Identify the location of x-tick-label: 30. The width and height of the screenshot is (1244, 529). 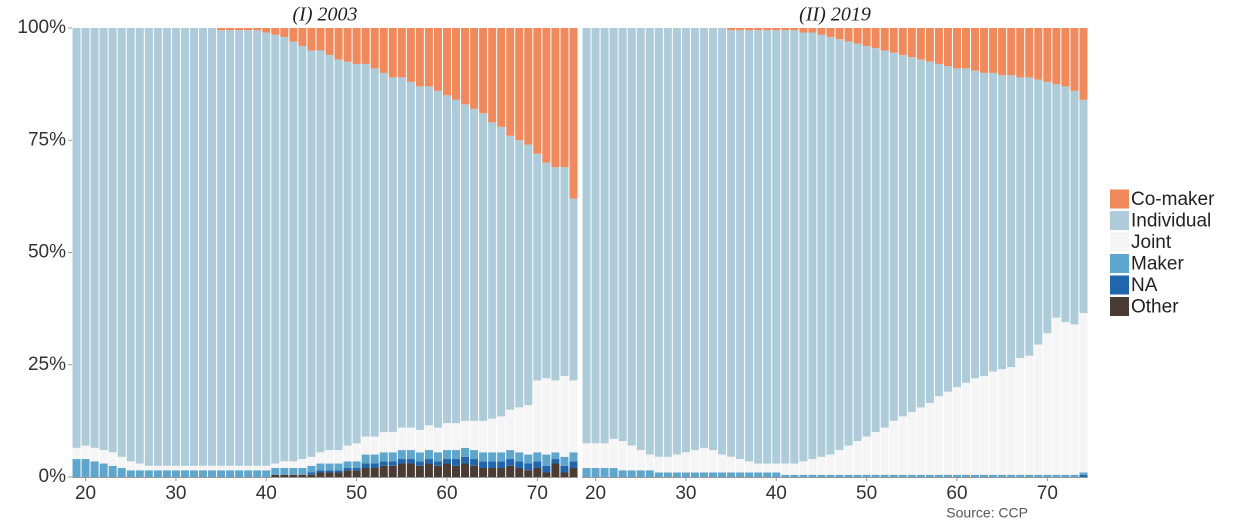
(685, 493).